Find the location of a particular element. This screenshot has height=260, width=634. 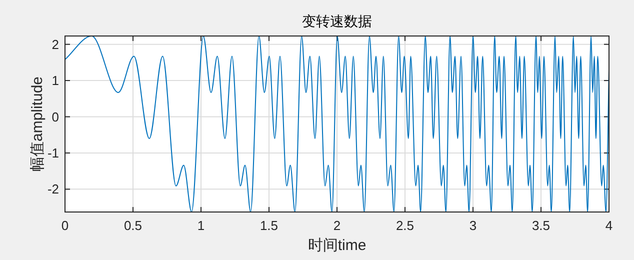

x-tick-label: 1 is located at coordinates (201, 225).